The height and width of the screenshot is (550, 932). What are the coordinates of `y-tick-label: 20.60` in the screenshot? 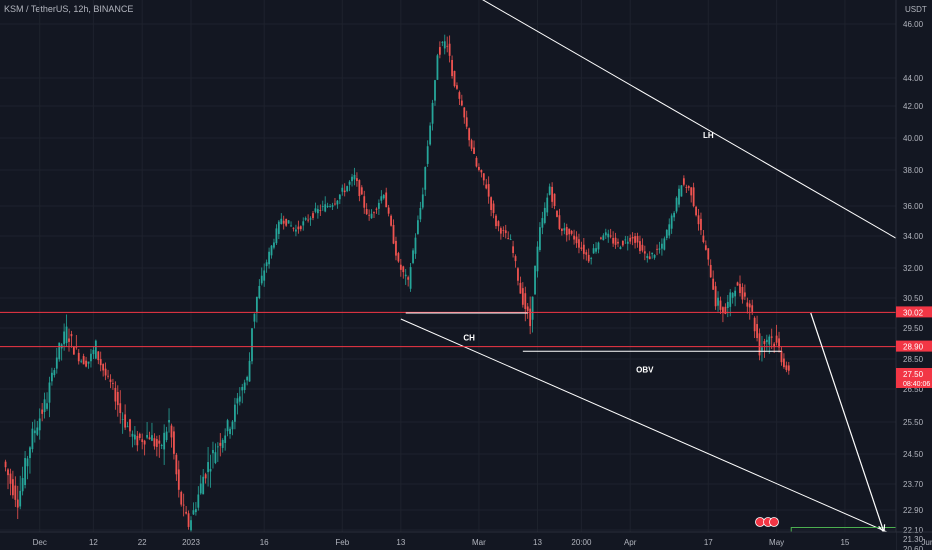 It's located at (913, 547).